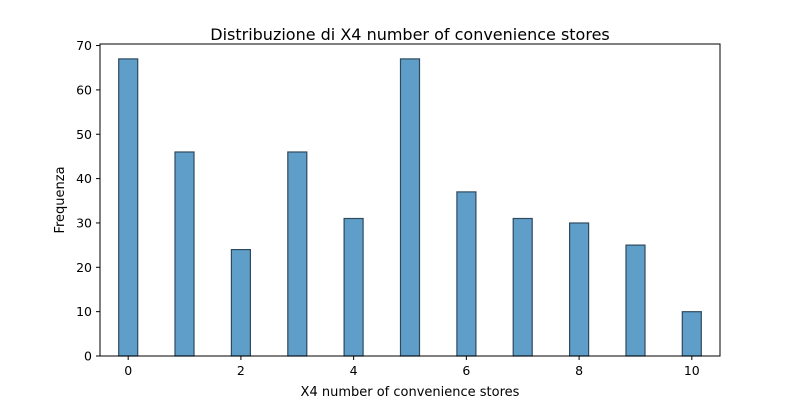  What do you see at coordinates (84, 267) in the screenshot?
I see `y-tick-label-20: 20` at bounding box center [84, 267].